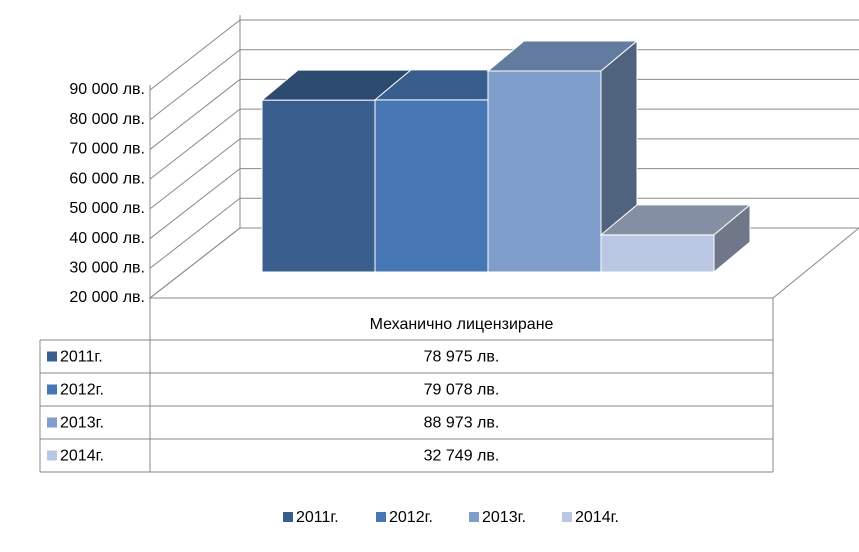  What do you see at coordinates (82, 390) in the screenshot?
I see `table-row-label: 2012г.` at bounding box center [82, 390].